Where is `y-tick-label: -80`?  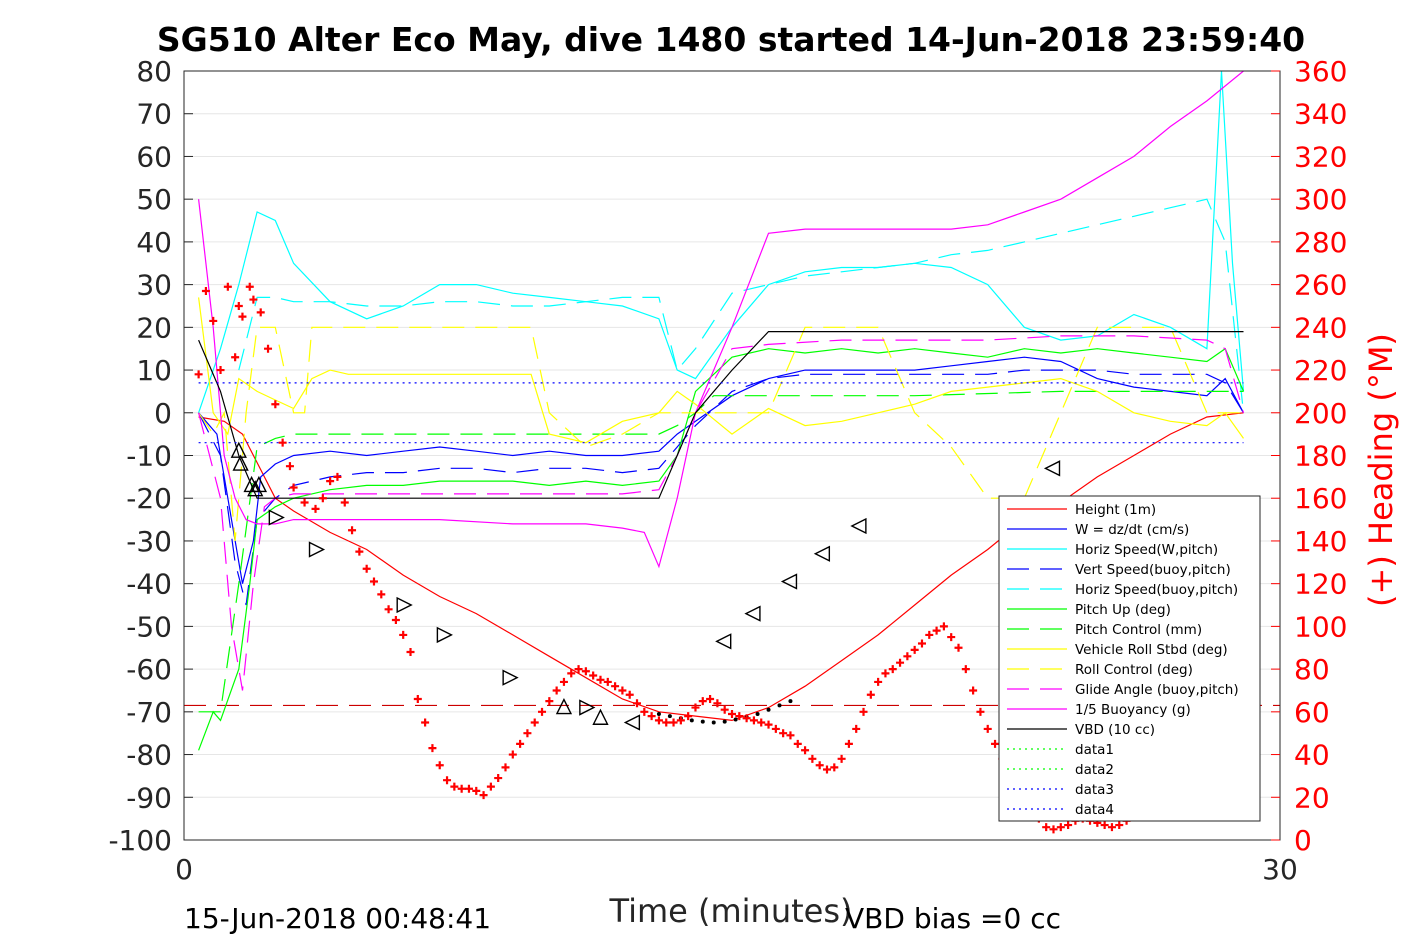 y-tick-label: -80 is located at coordinates (149, 755).